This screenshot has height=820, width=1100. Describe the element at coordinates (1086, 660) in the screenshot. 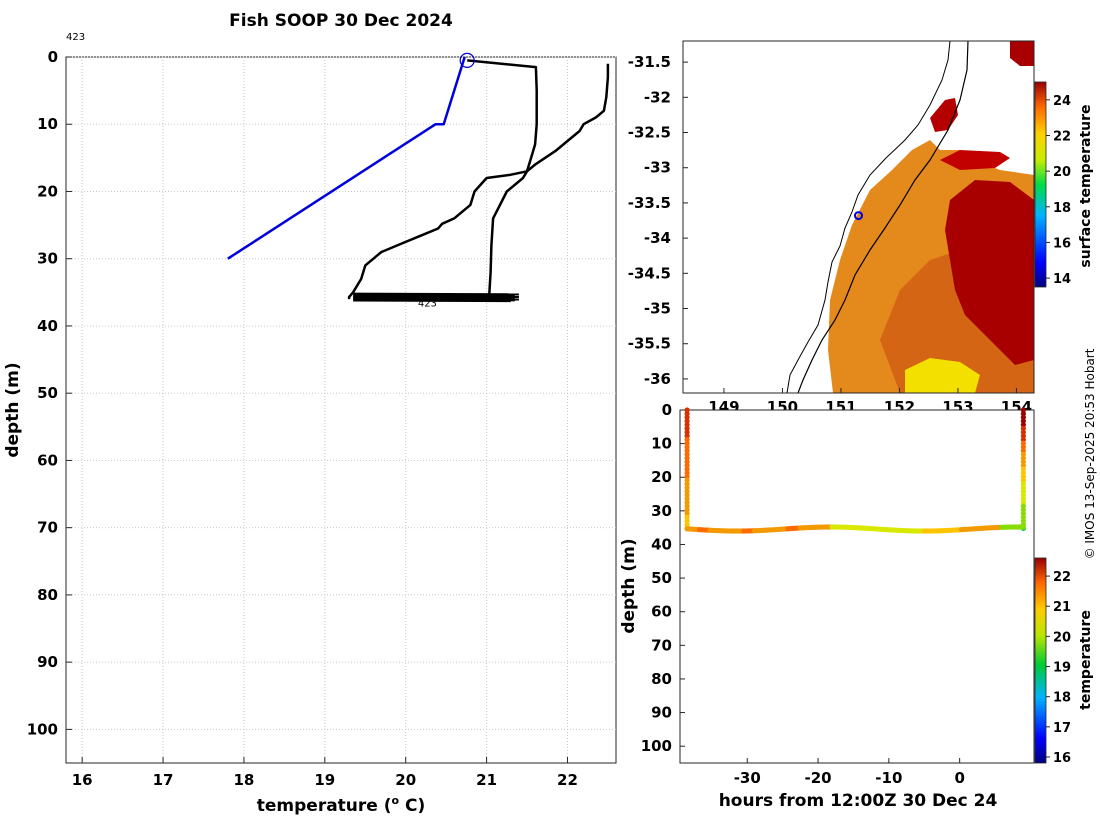

I see `temperature-colorbar-label: temperature` at that location.